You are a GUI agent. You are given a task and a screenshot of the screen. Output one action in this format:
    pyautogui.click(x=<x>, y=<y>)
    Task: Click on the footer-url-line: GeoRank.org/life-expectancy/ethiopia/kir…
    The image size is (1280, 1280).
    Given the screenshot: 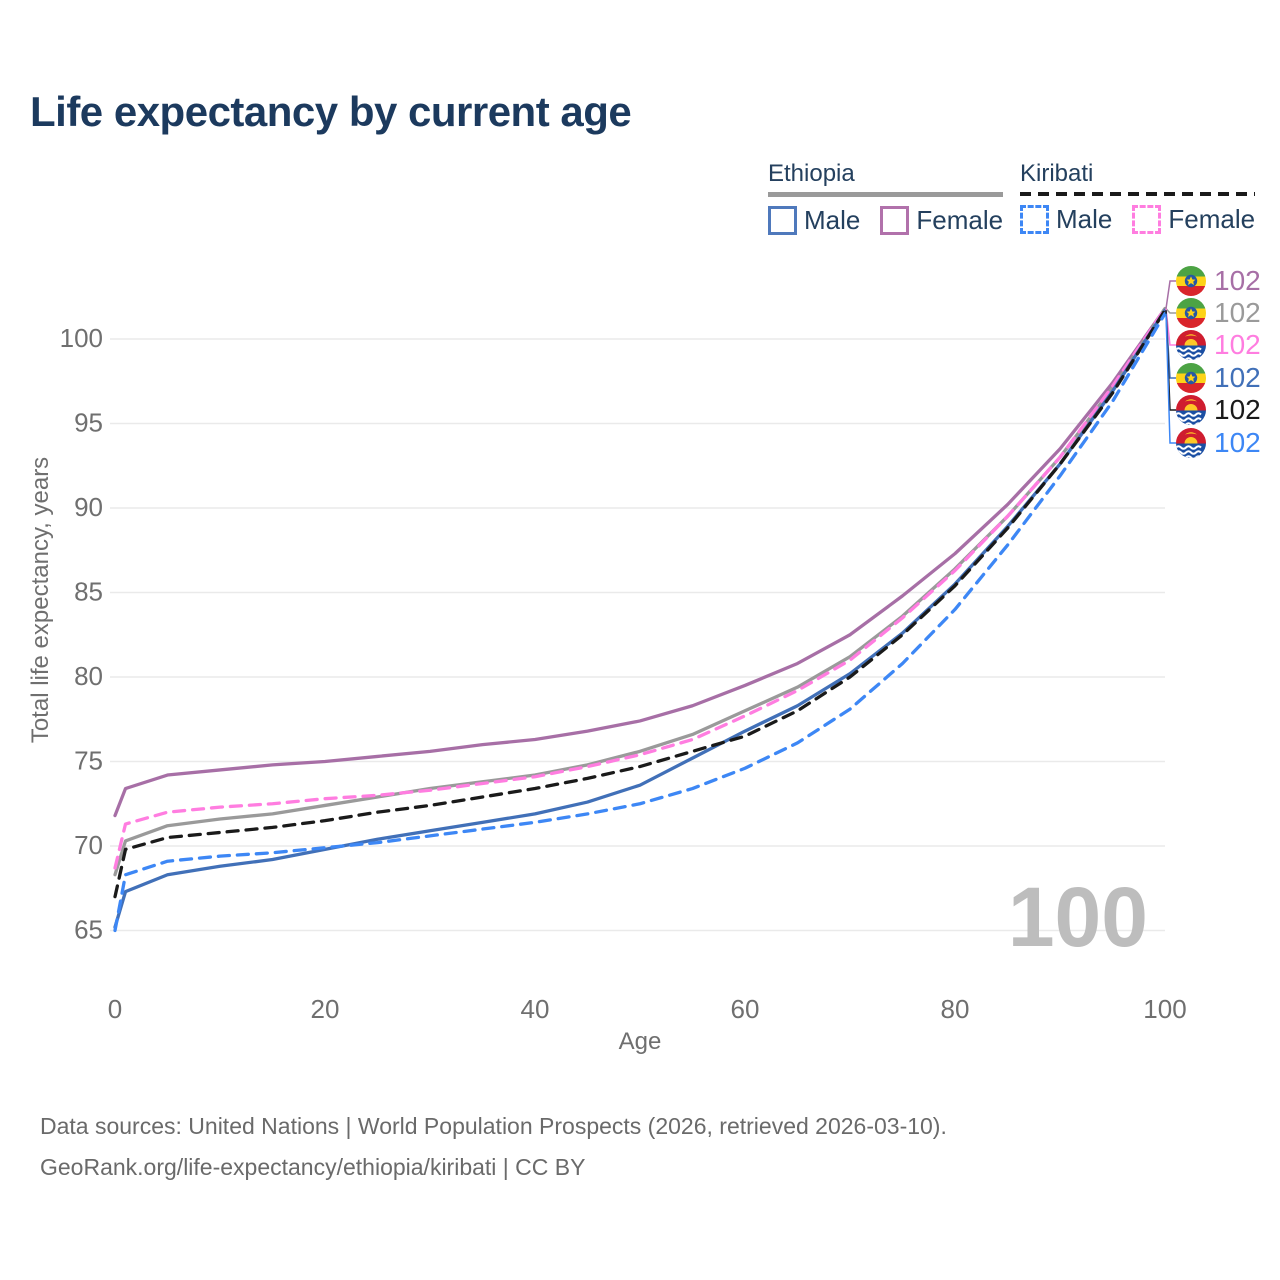 What is the action you would take?
    pyautogui.click(x=313, y=1167)
    